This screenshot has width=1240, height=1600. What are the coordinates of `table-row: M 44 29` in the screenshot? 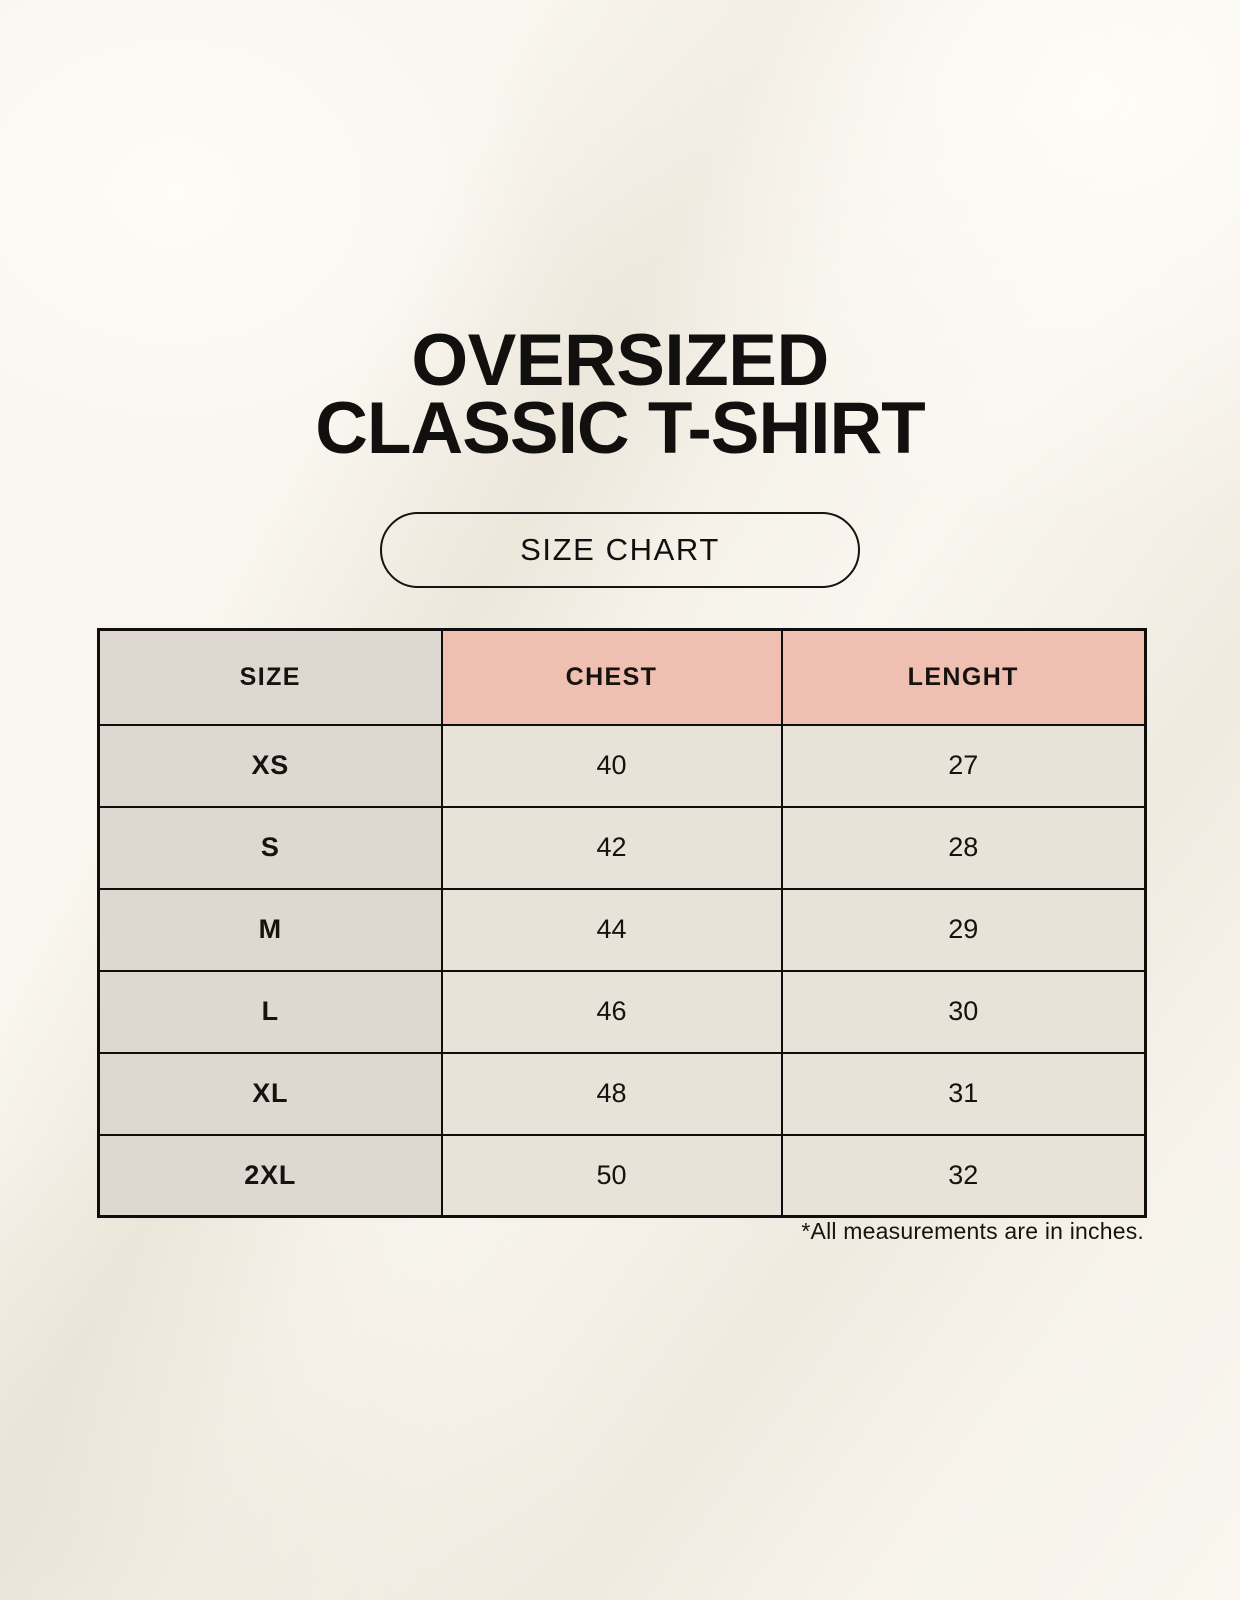 It's located at (622, 929).